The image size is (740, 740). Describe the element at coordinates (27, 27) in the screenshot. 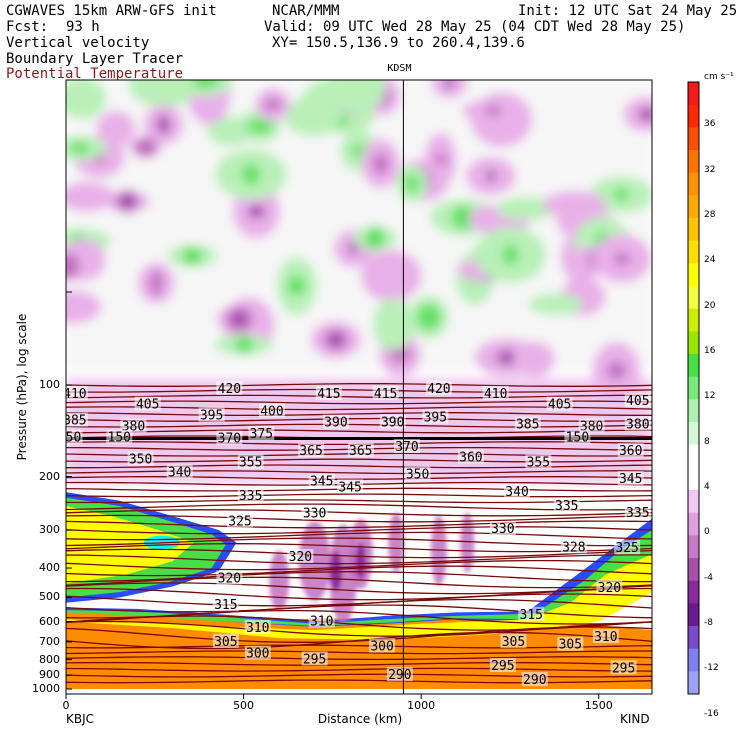

I see `forecast-label: Fcst:` at that location.